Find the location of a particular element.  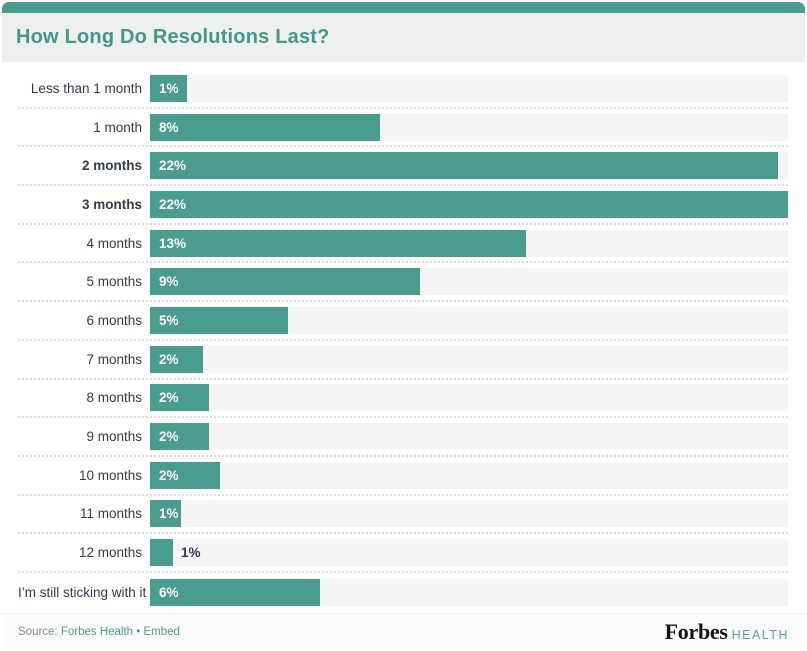

health-wordmark: HEALTH is located at coordinates (760, 634).